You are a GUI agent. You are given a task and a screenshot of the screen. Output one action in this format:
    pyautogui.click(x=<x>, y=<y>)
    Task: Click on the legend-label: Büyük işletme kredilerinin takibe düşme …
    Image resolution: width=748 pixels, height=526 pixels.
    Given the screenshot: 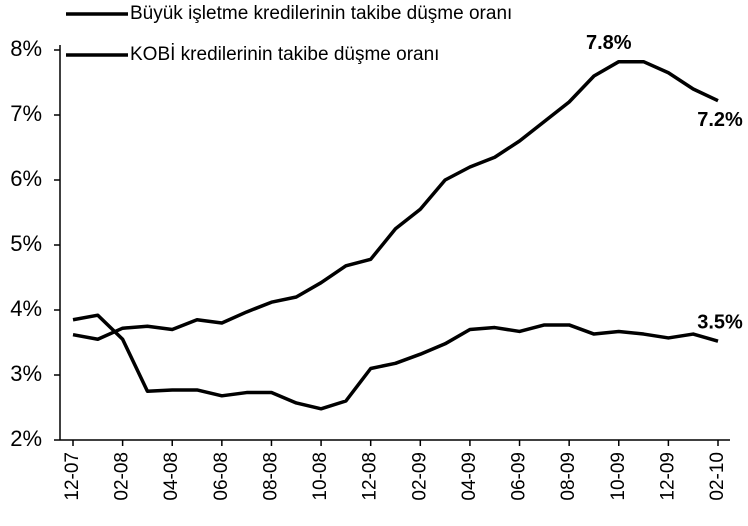 What is the action you would take?
    pyautogui.click(x=321, y=13)
    